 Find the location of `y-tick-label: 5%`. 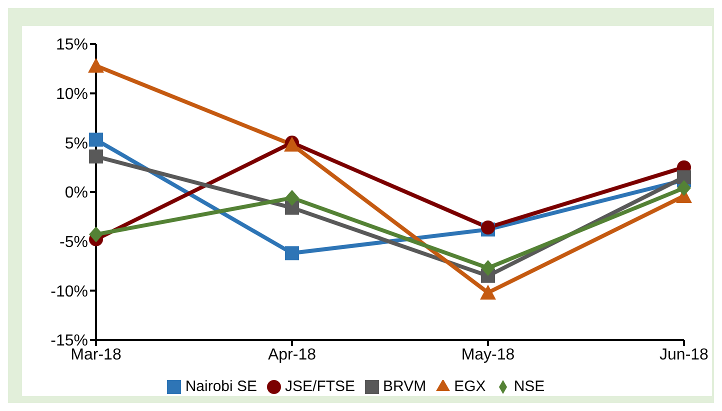

y-tick-label: 5% is located at coordinates (76, 143).